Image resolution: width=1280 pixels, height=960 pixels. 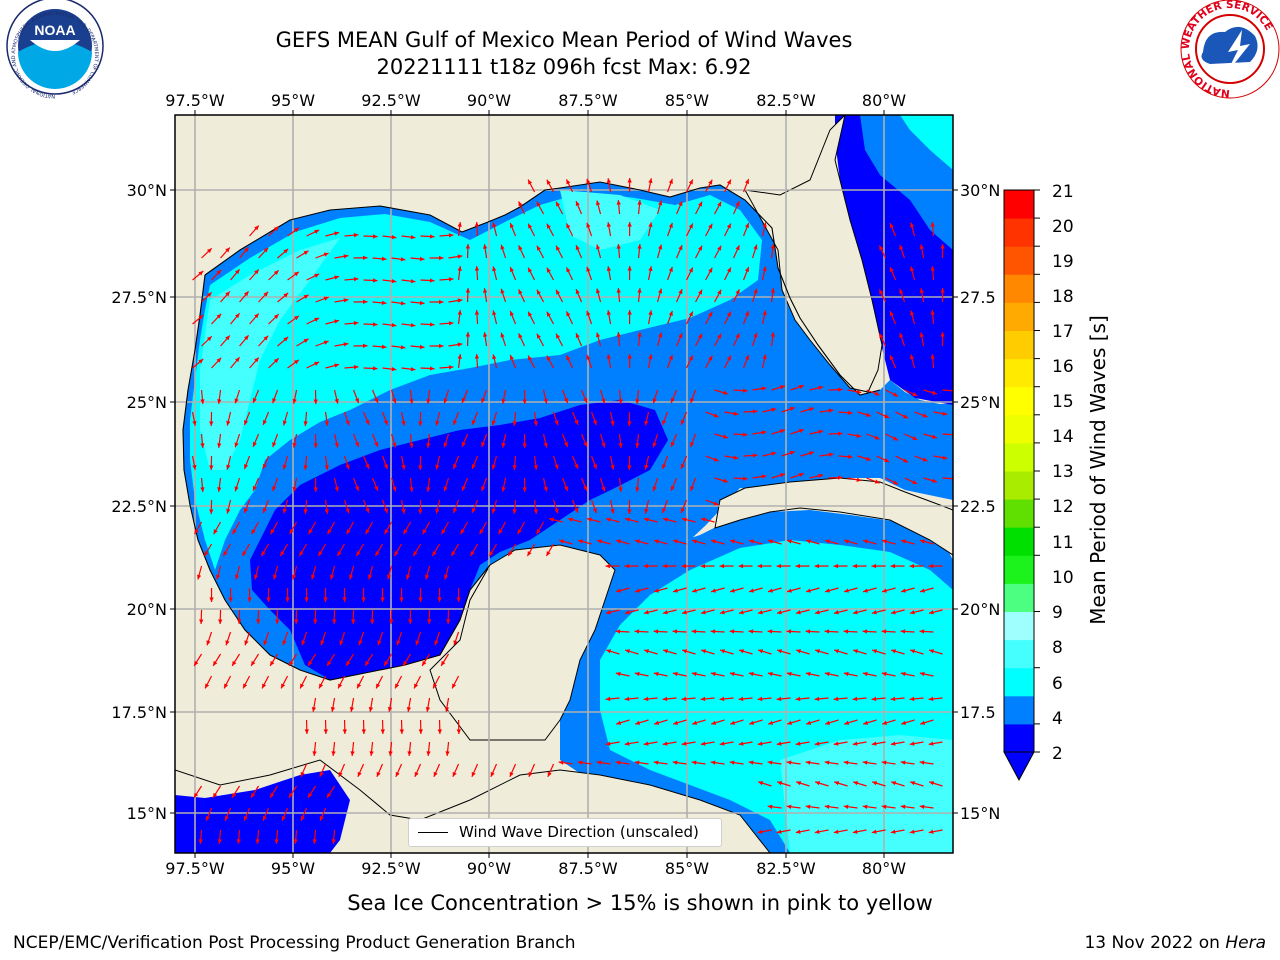 I want to click on lat-label-left: 30°N, so click(x=147, y=190).